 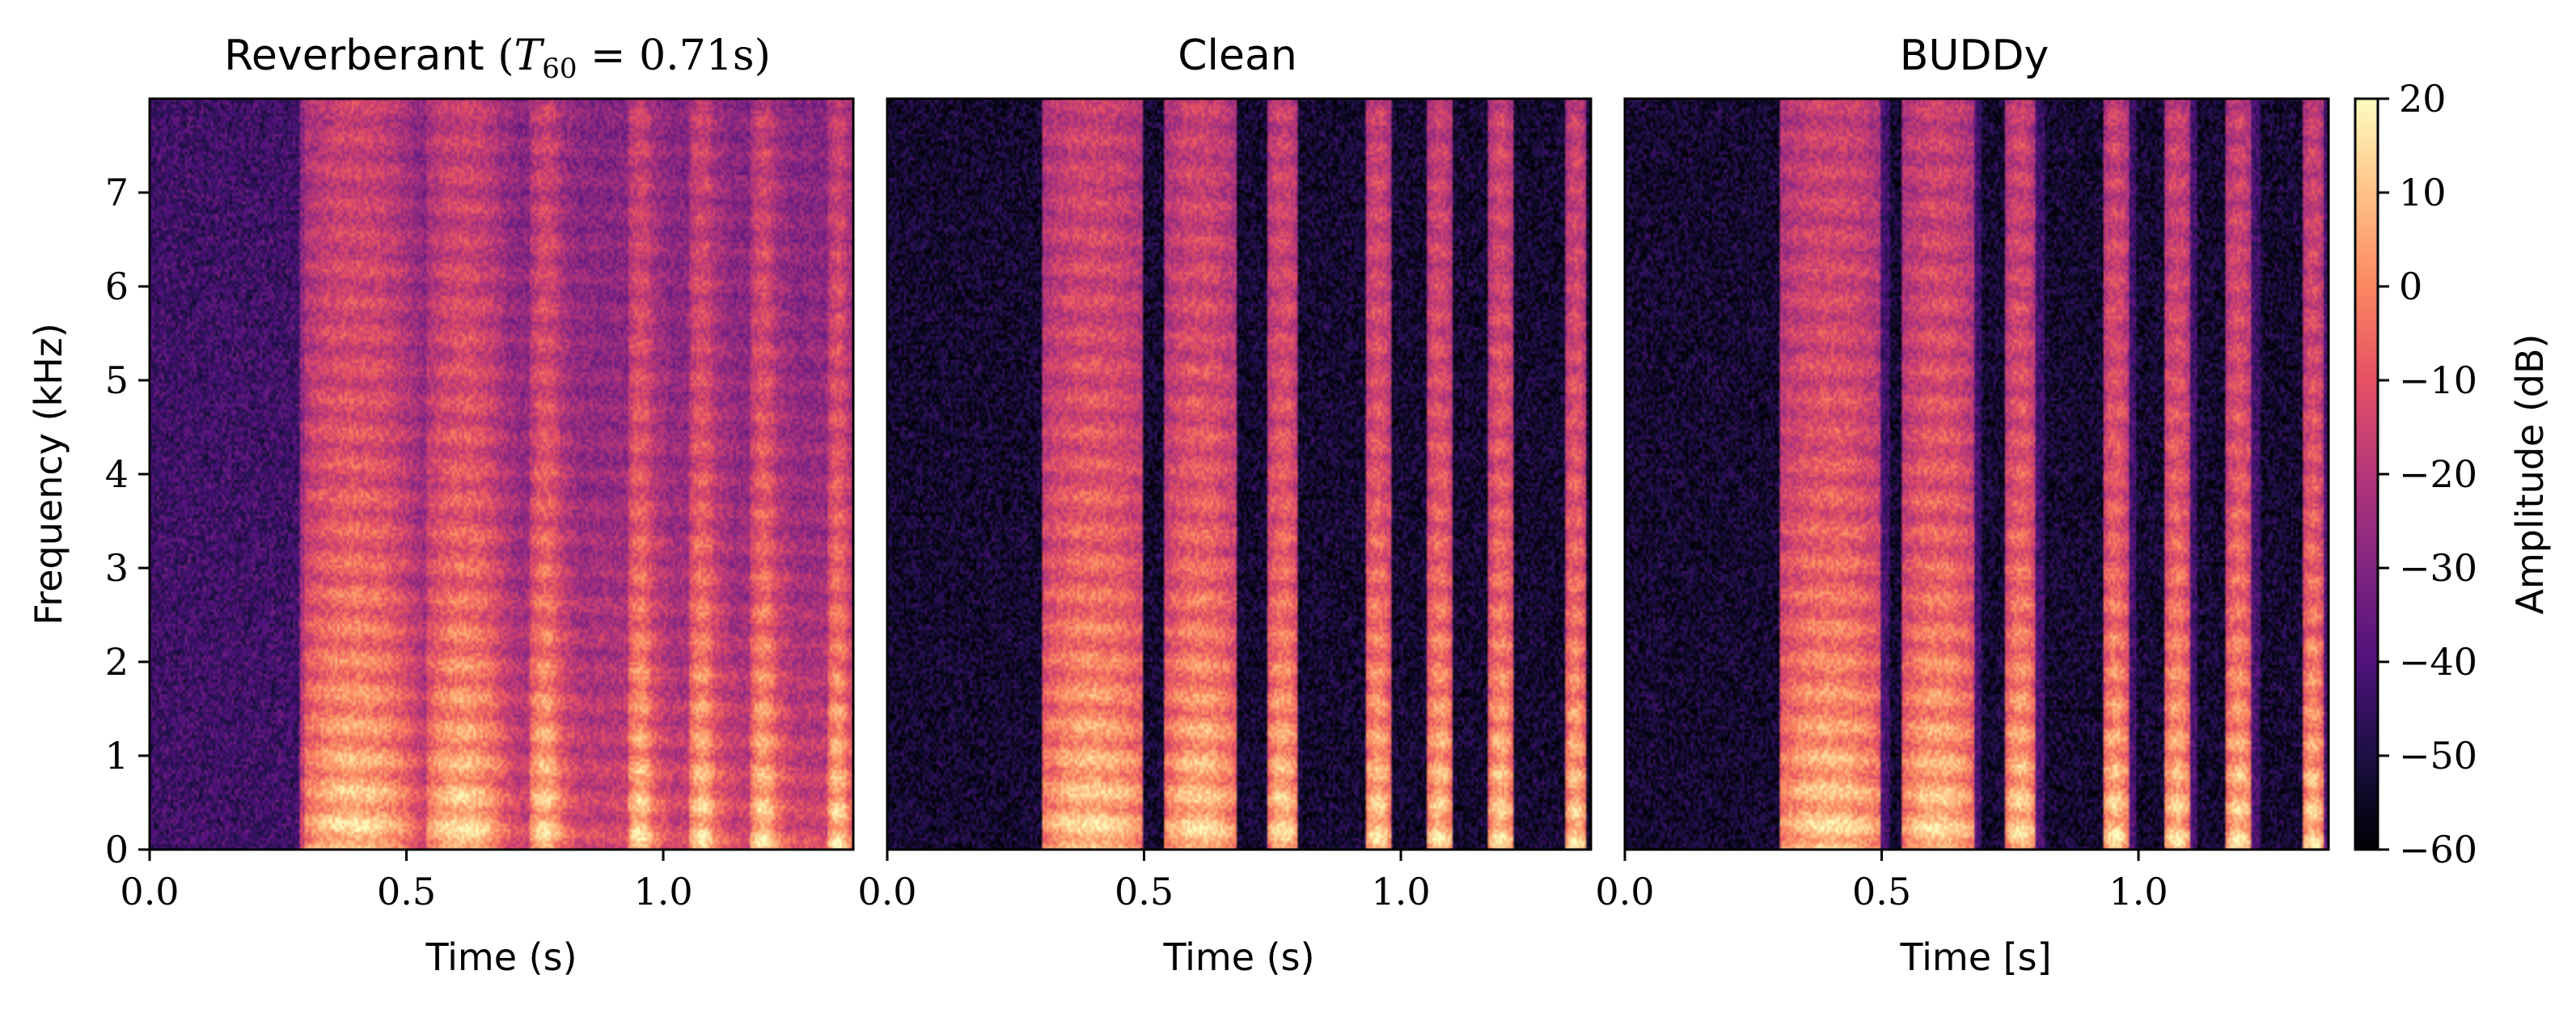 I want to click on panel-title-buddy: BUDDy, so click(x=1975, y=56).